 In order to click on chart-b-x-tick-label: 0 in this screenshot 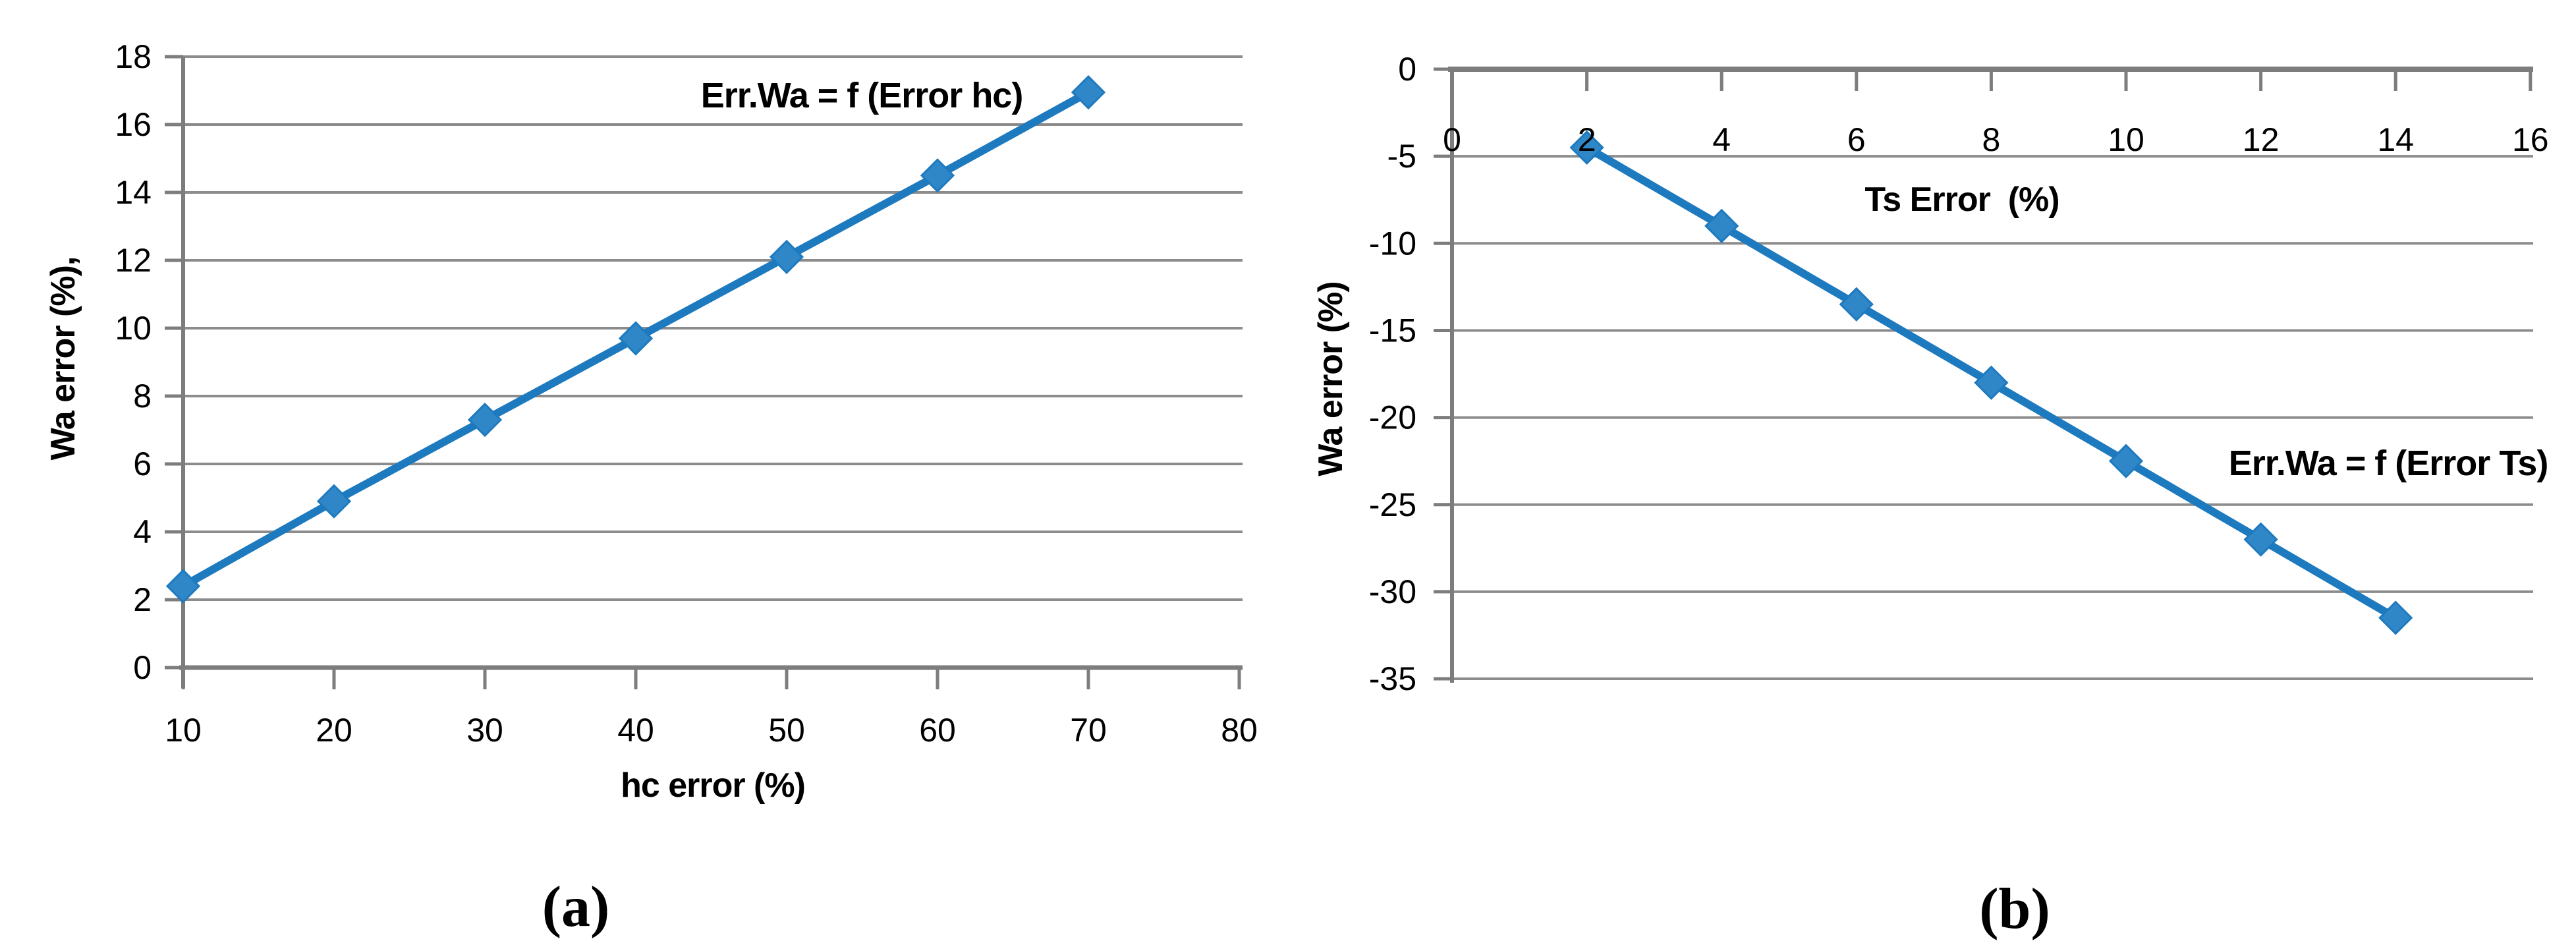, I will do `click(1452, 139)`.